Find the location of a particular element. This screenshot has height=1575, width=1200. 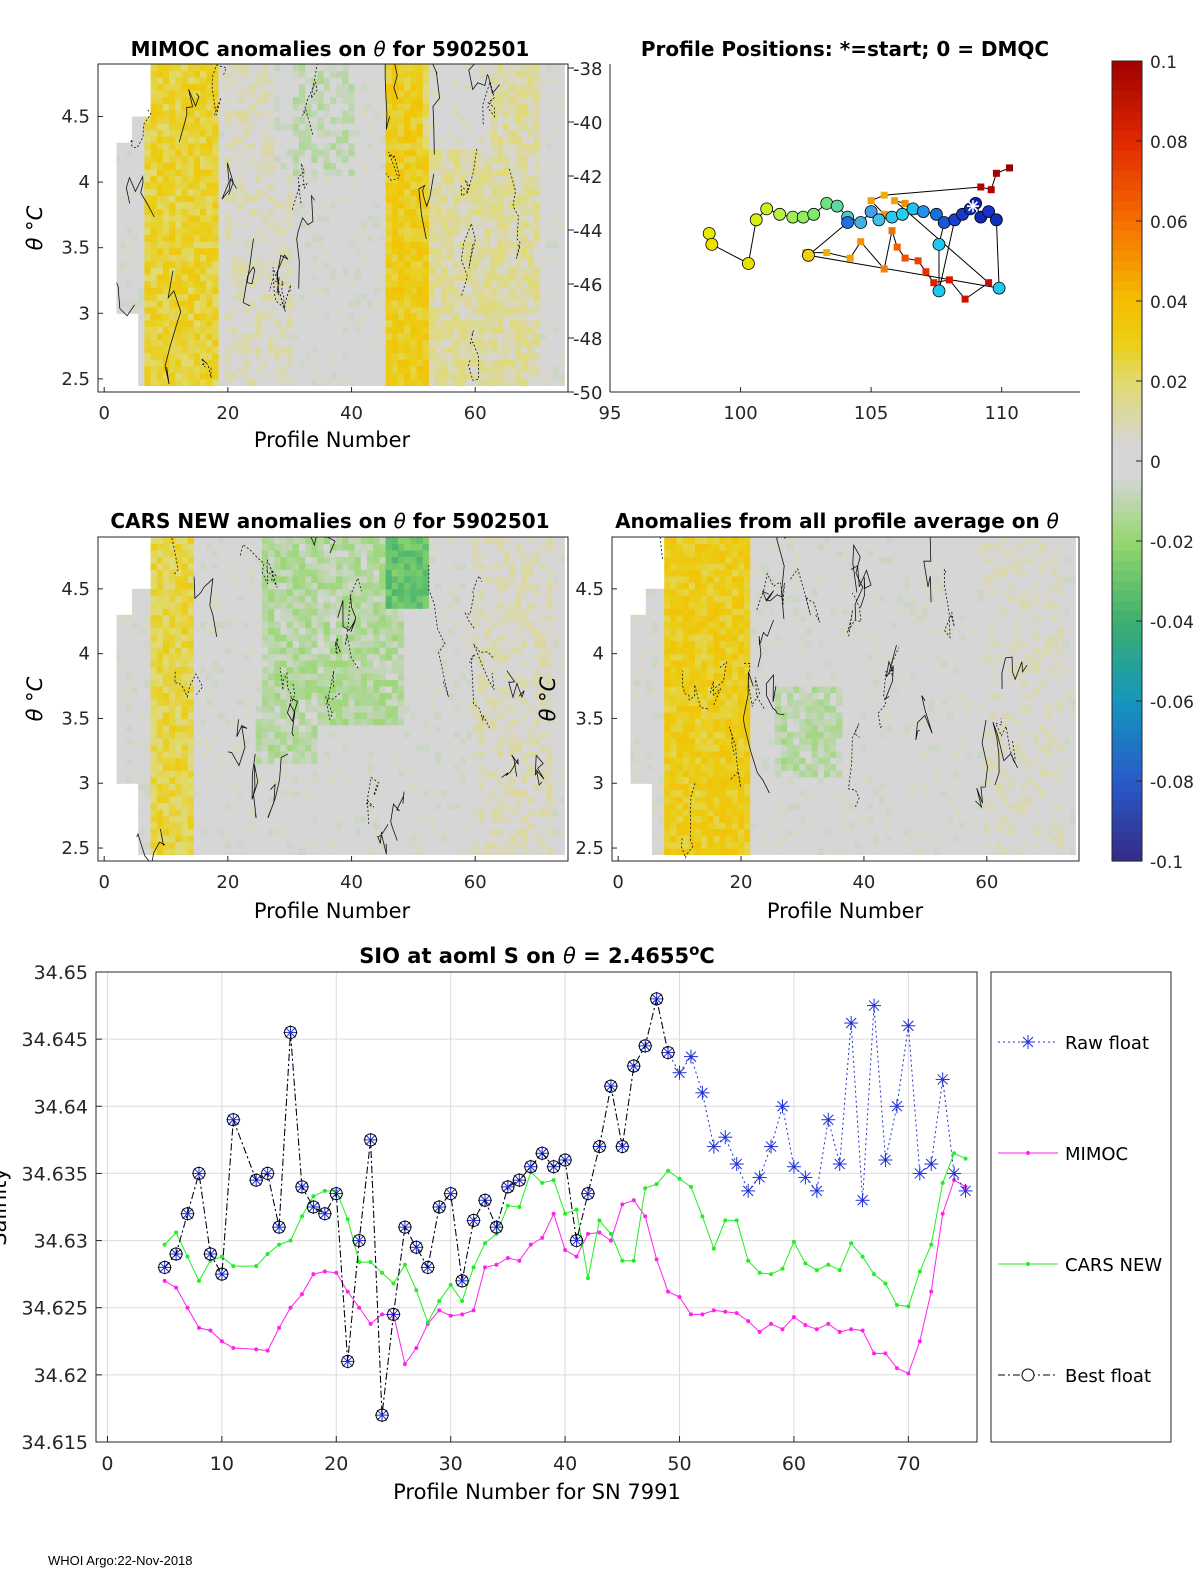

dmqc-point is located at coordinates (827, 203).